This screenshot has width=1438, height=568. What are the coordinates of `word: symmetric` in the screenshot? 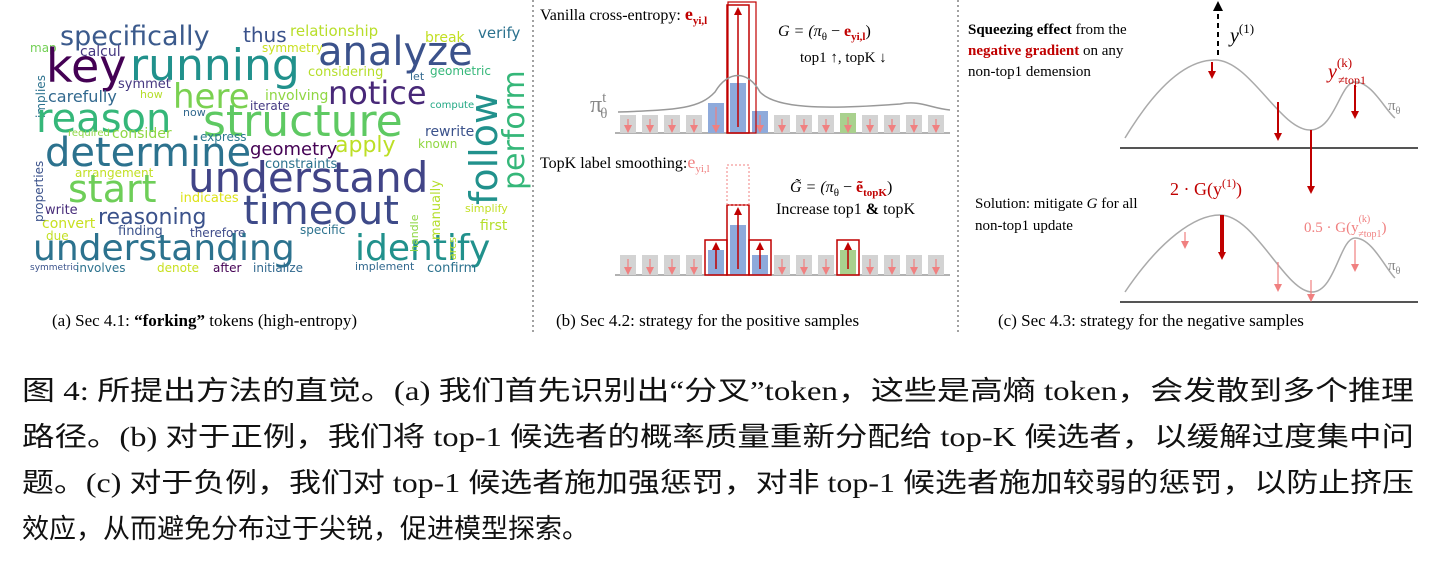 It's located at (54, 268).